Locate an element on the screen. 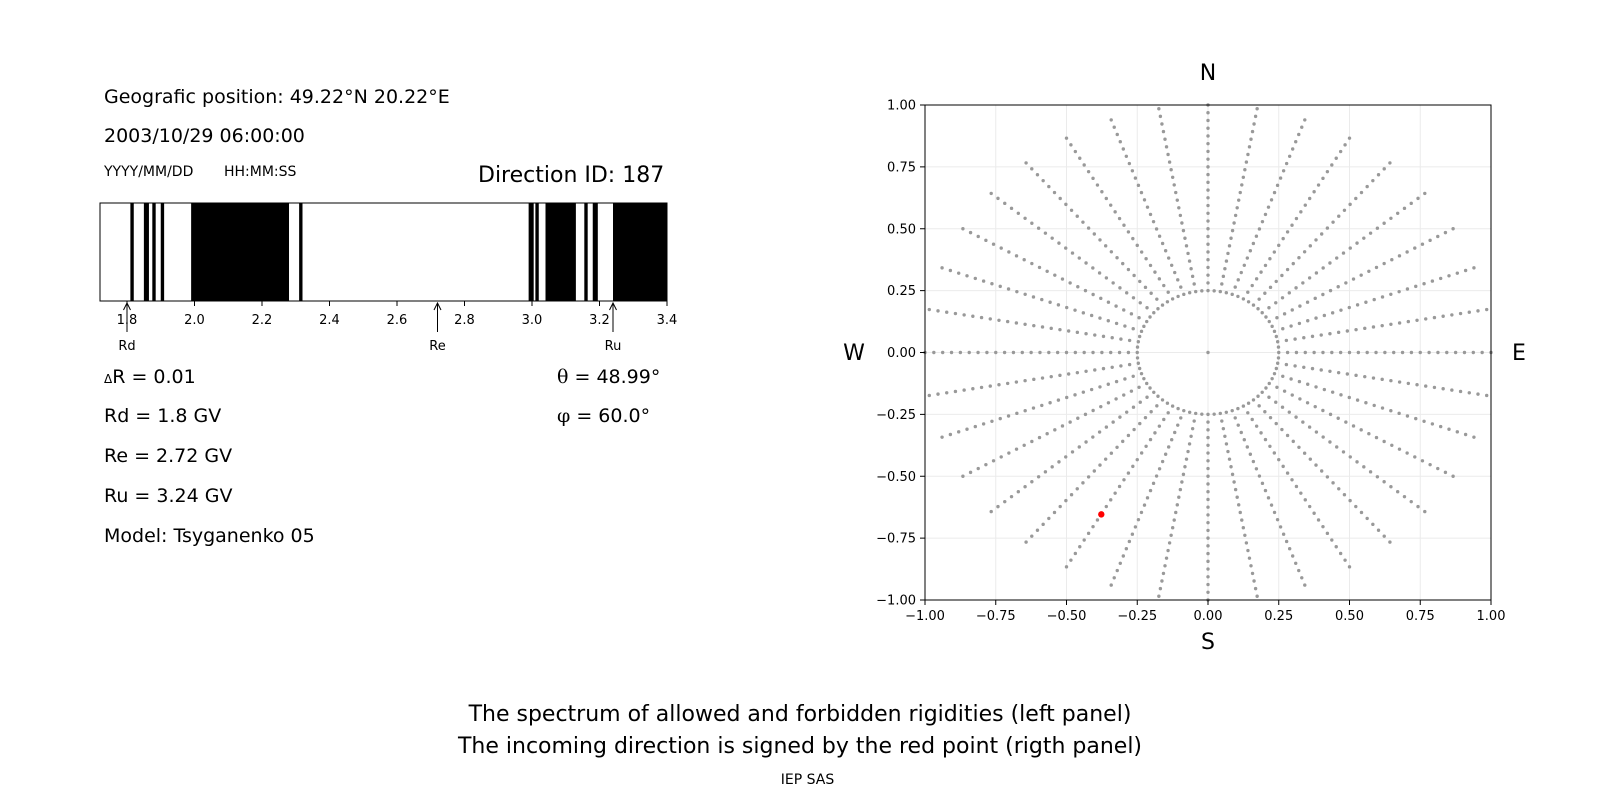  x-tick-label: −0.25 is located at coordinates (1137, 616).